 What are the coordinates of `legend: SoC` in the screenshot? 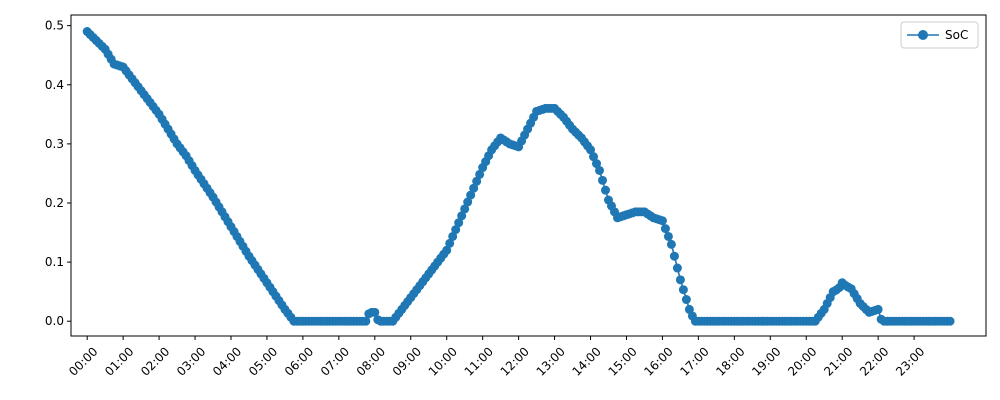 It's located at (939, 35).